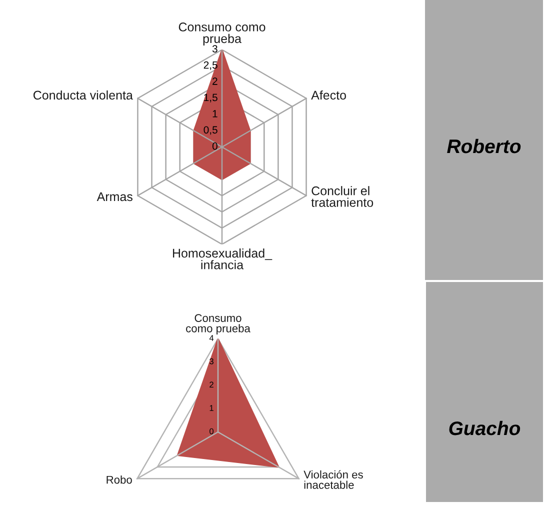 This screenshot has height=511, width=551. I want to click on y-tick-label: 1,5, so click(211, 98).